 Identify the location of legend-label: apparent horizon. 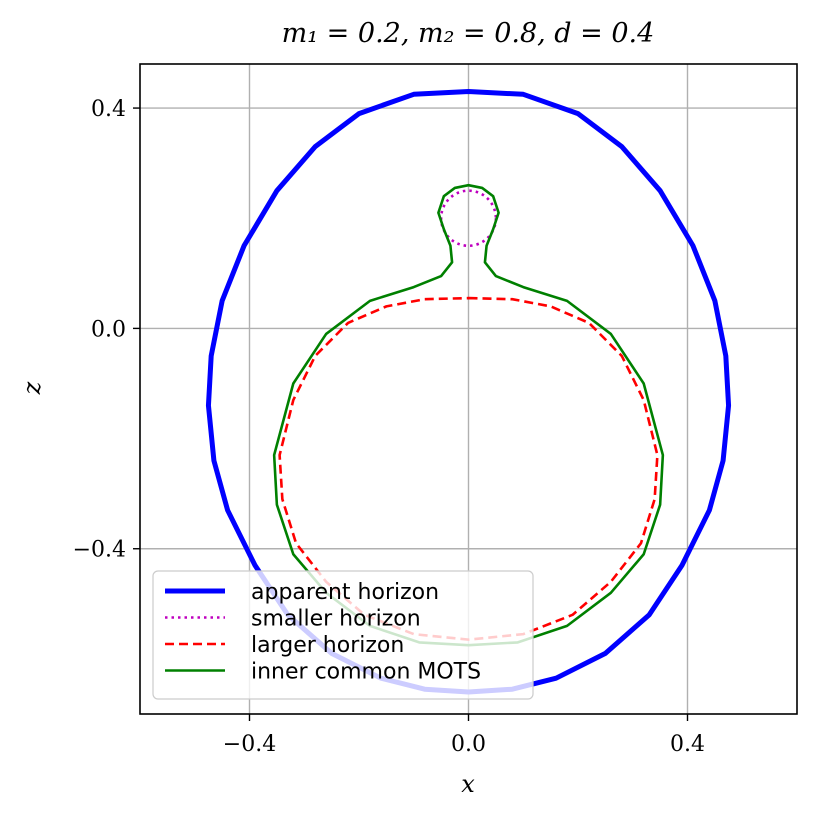
(345, 592).